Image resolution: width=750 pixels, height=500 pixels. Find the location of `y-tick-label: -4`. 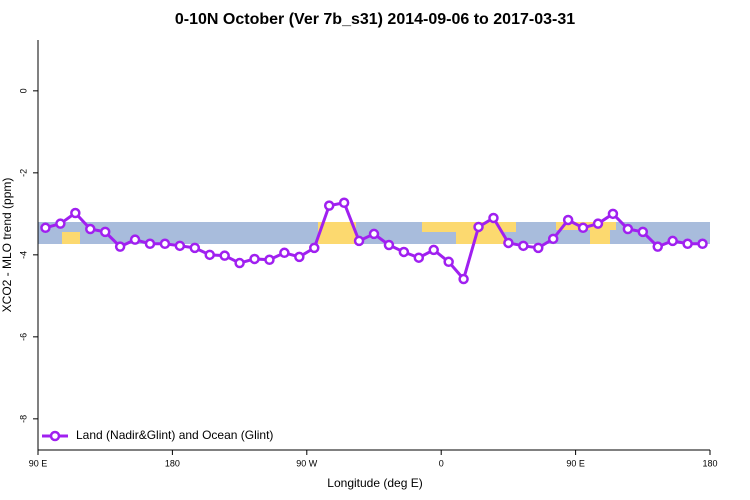

y-tick-label: -4 is located at coordinates (23, 255).